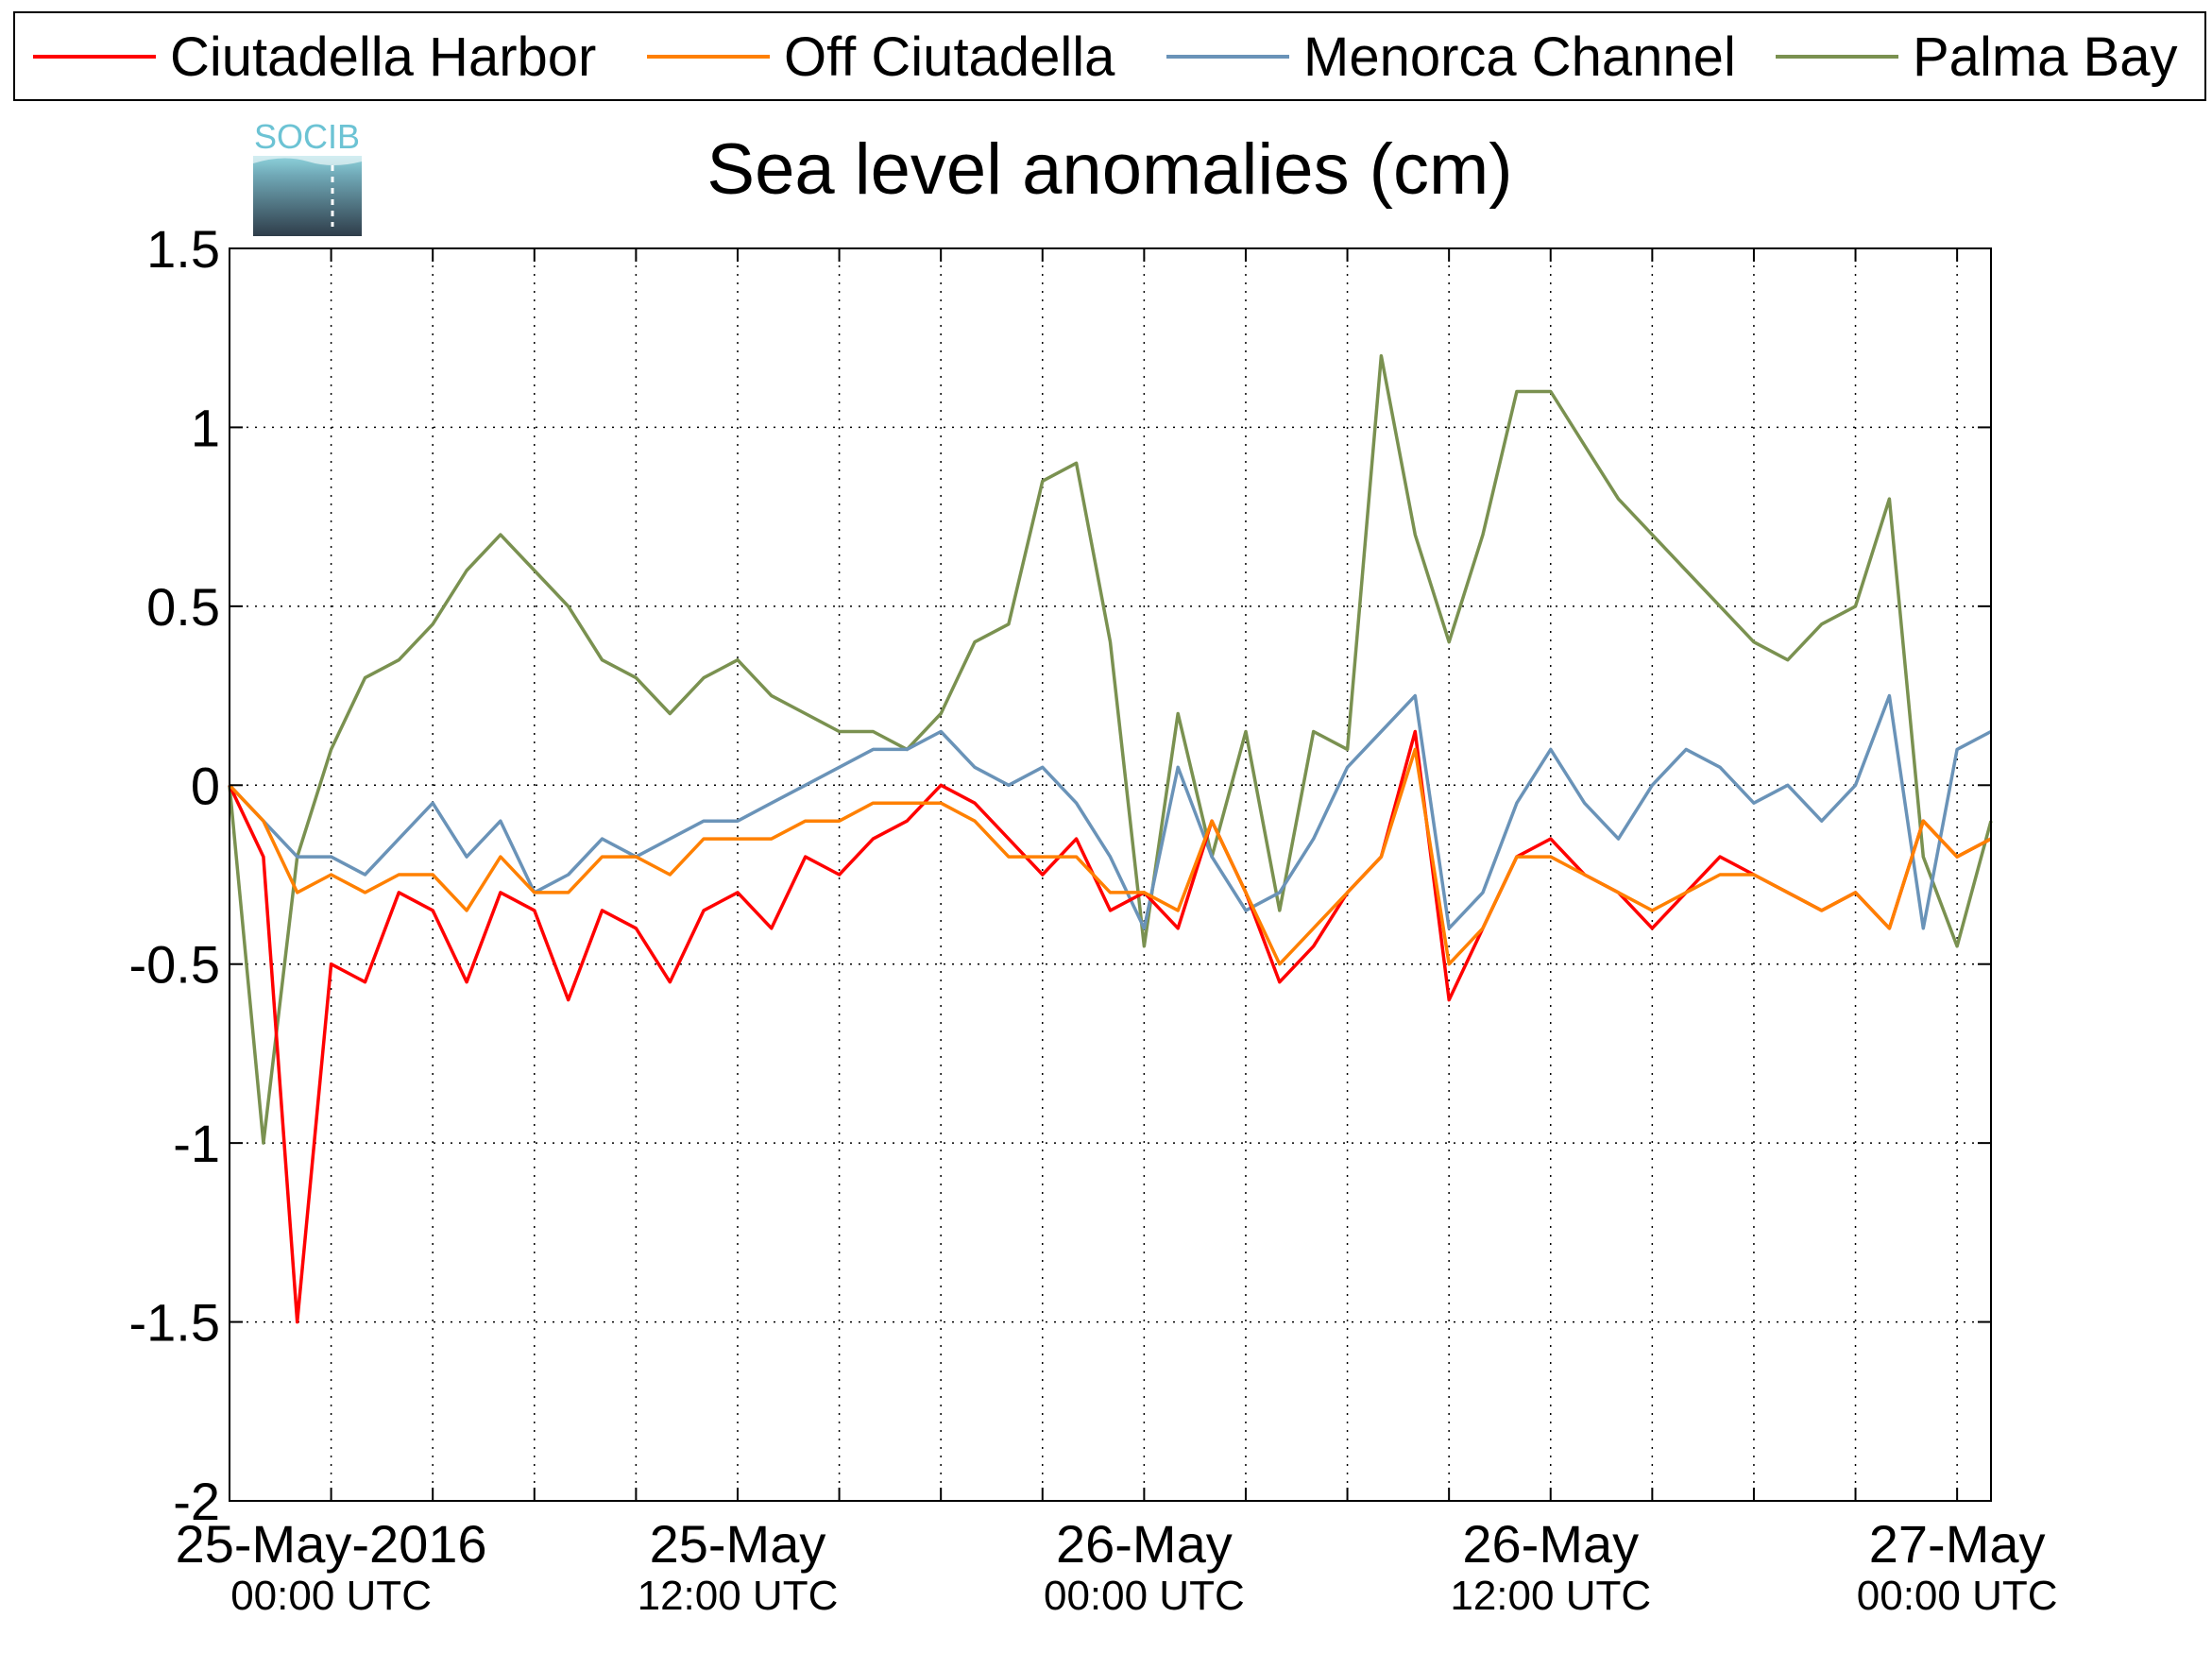 The image size is (2212, 1669). Describe the element at coordinates (175, 965) in the screenshot. I see `y-tick-label: -0.5` at that location.